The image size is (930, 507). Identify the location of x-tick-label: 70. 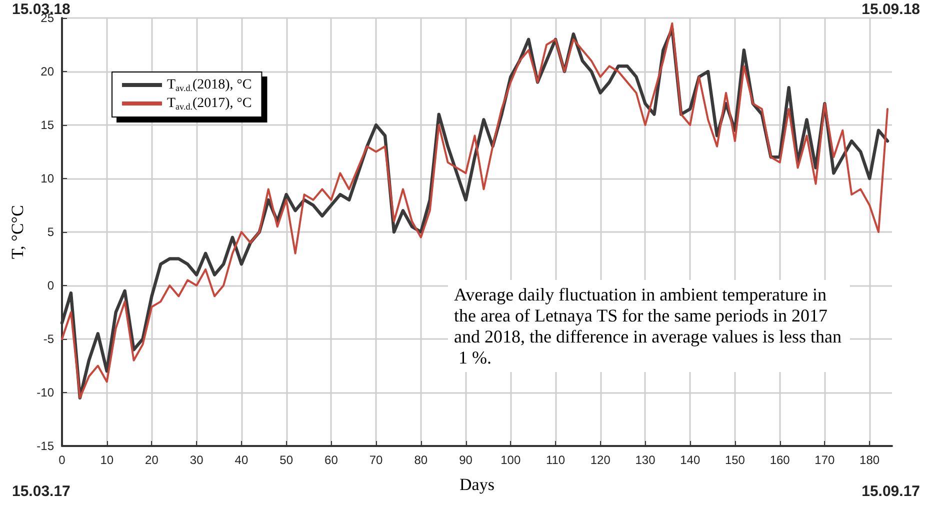
(376, 460).